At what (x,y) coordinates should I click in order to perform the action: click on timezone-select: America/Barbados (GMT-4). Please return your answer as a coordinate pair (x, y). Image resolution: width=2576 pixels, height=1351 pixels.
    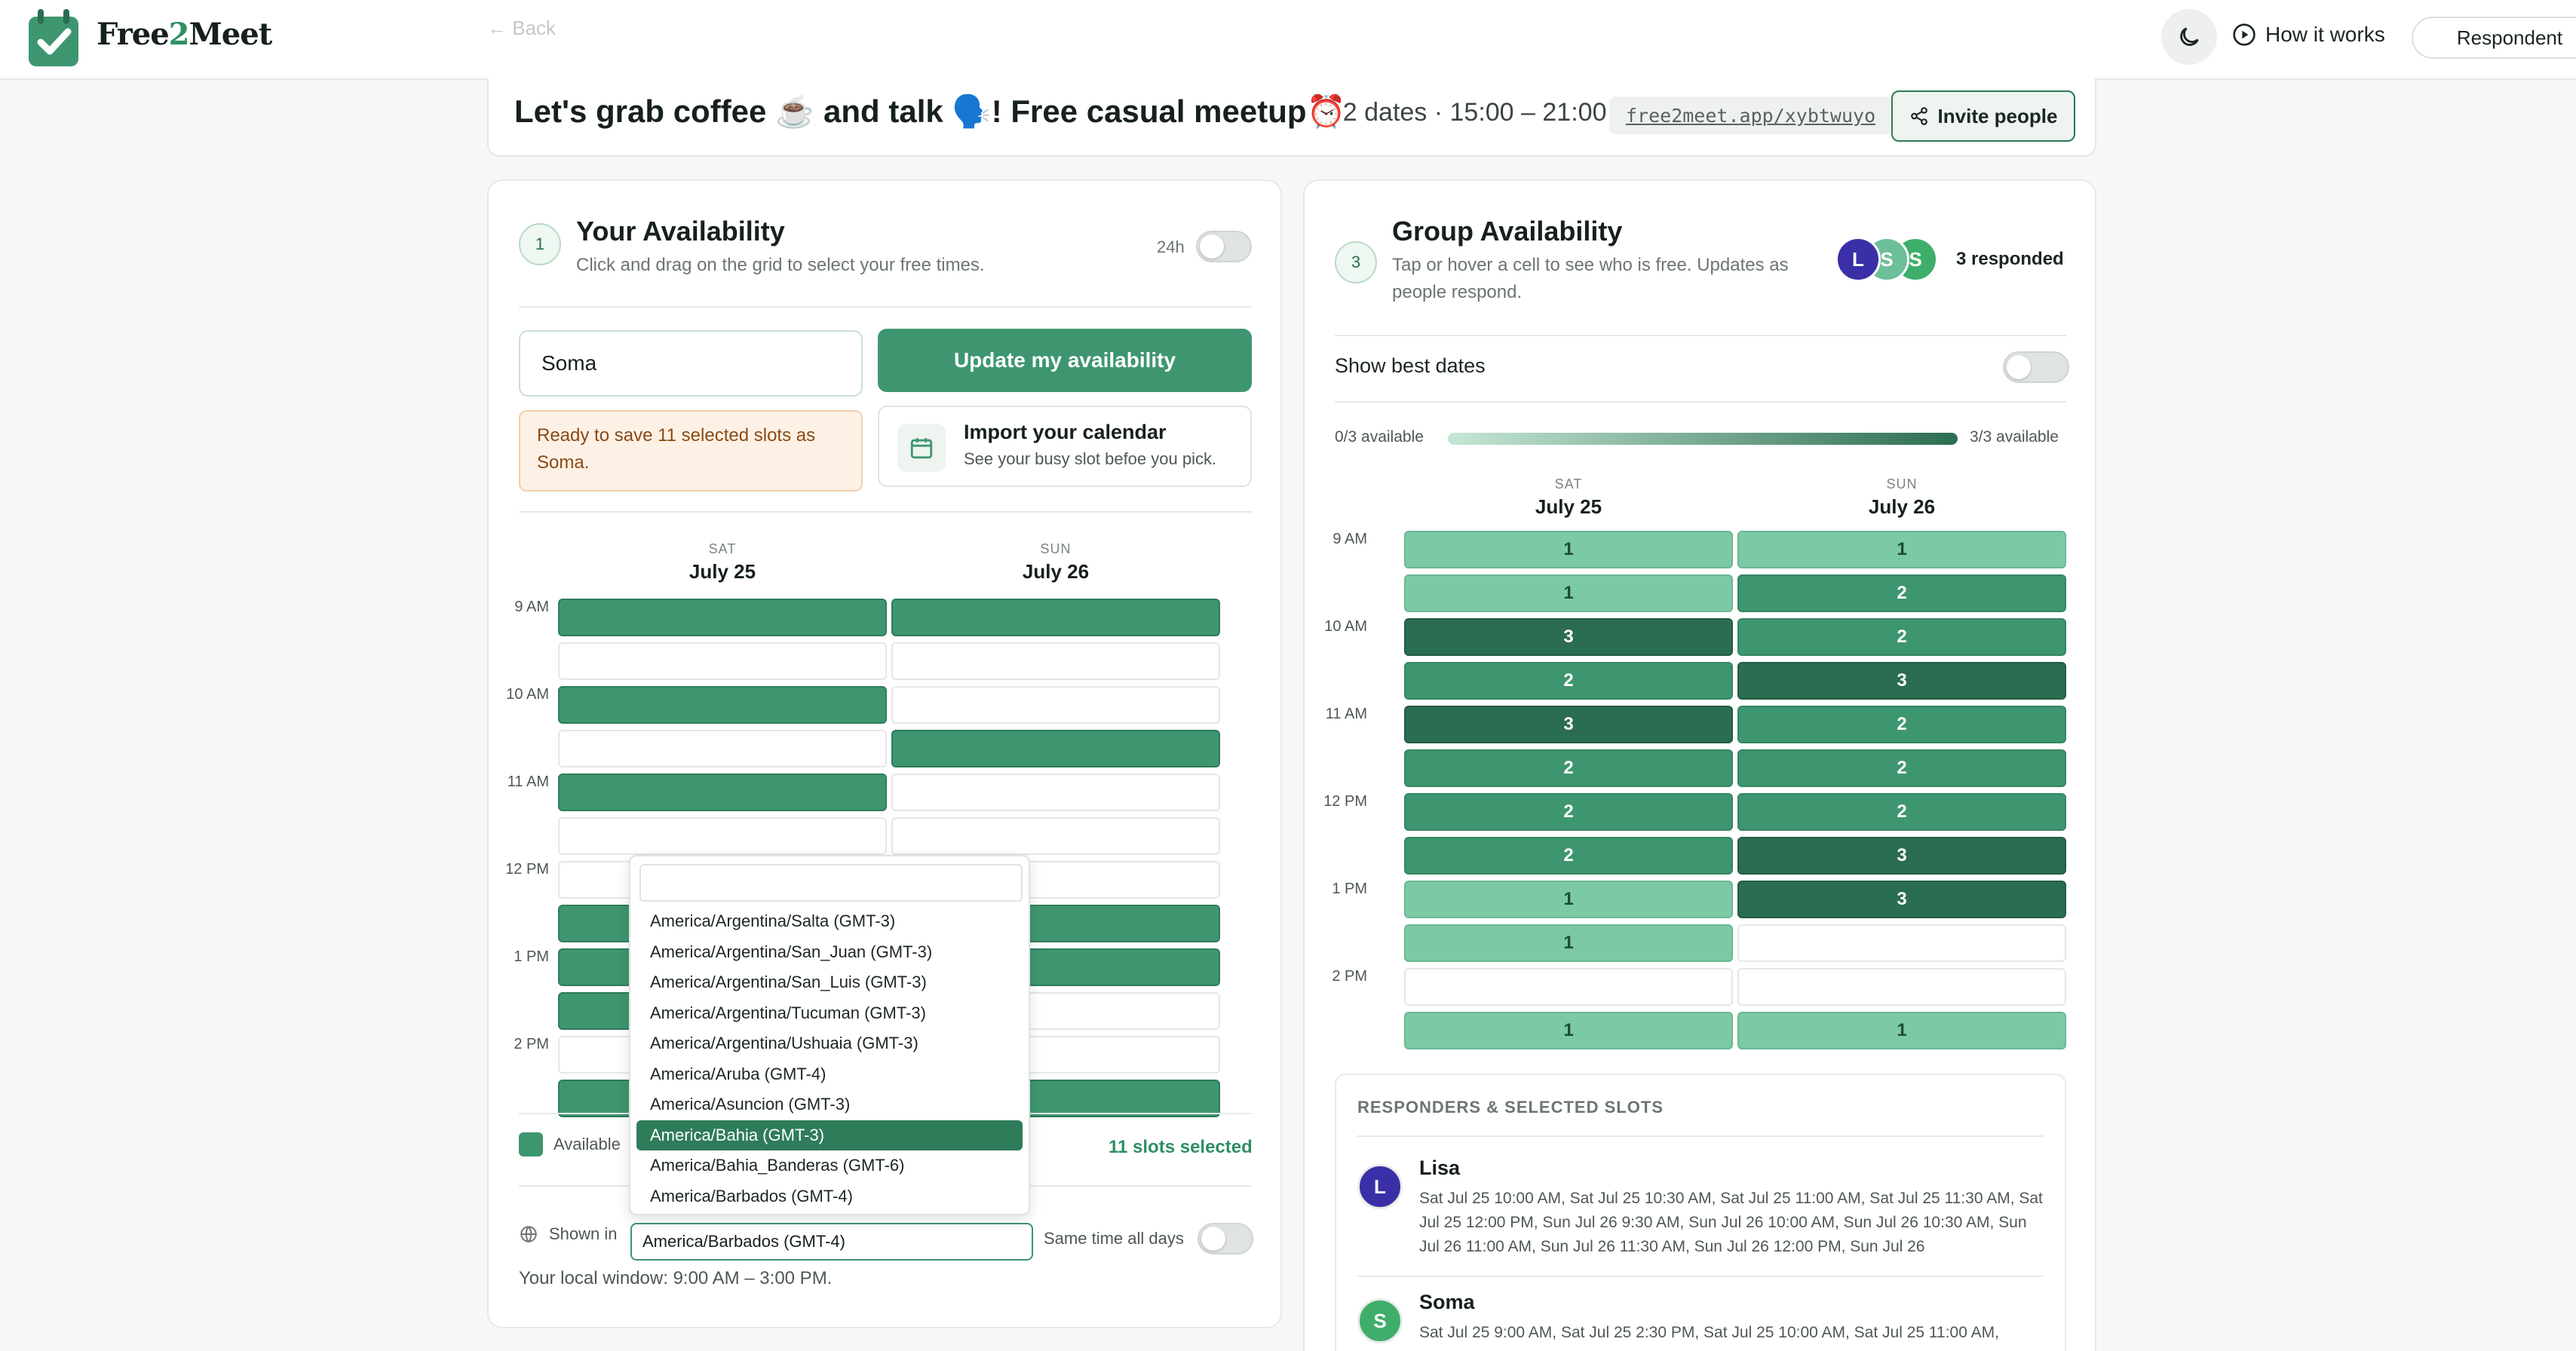
    Looking at the image, I should click on (831, 1242).